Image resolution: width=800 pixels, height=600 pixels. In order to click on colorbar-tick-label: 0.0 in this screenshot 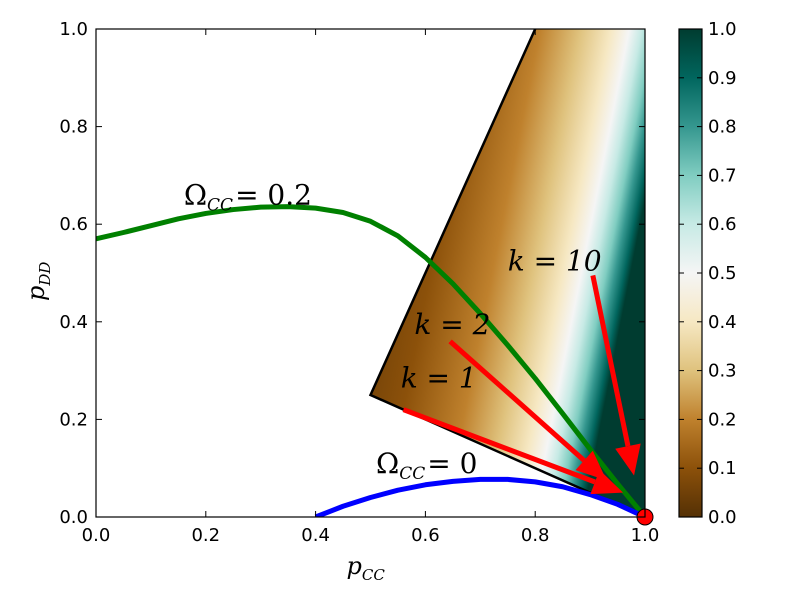, I will do `click(722, 517)`.